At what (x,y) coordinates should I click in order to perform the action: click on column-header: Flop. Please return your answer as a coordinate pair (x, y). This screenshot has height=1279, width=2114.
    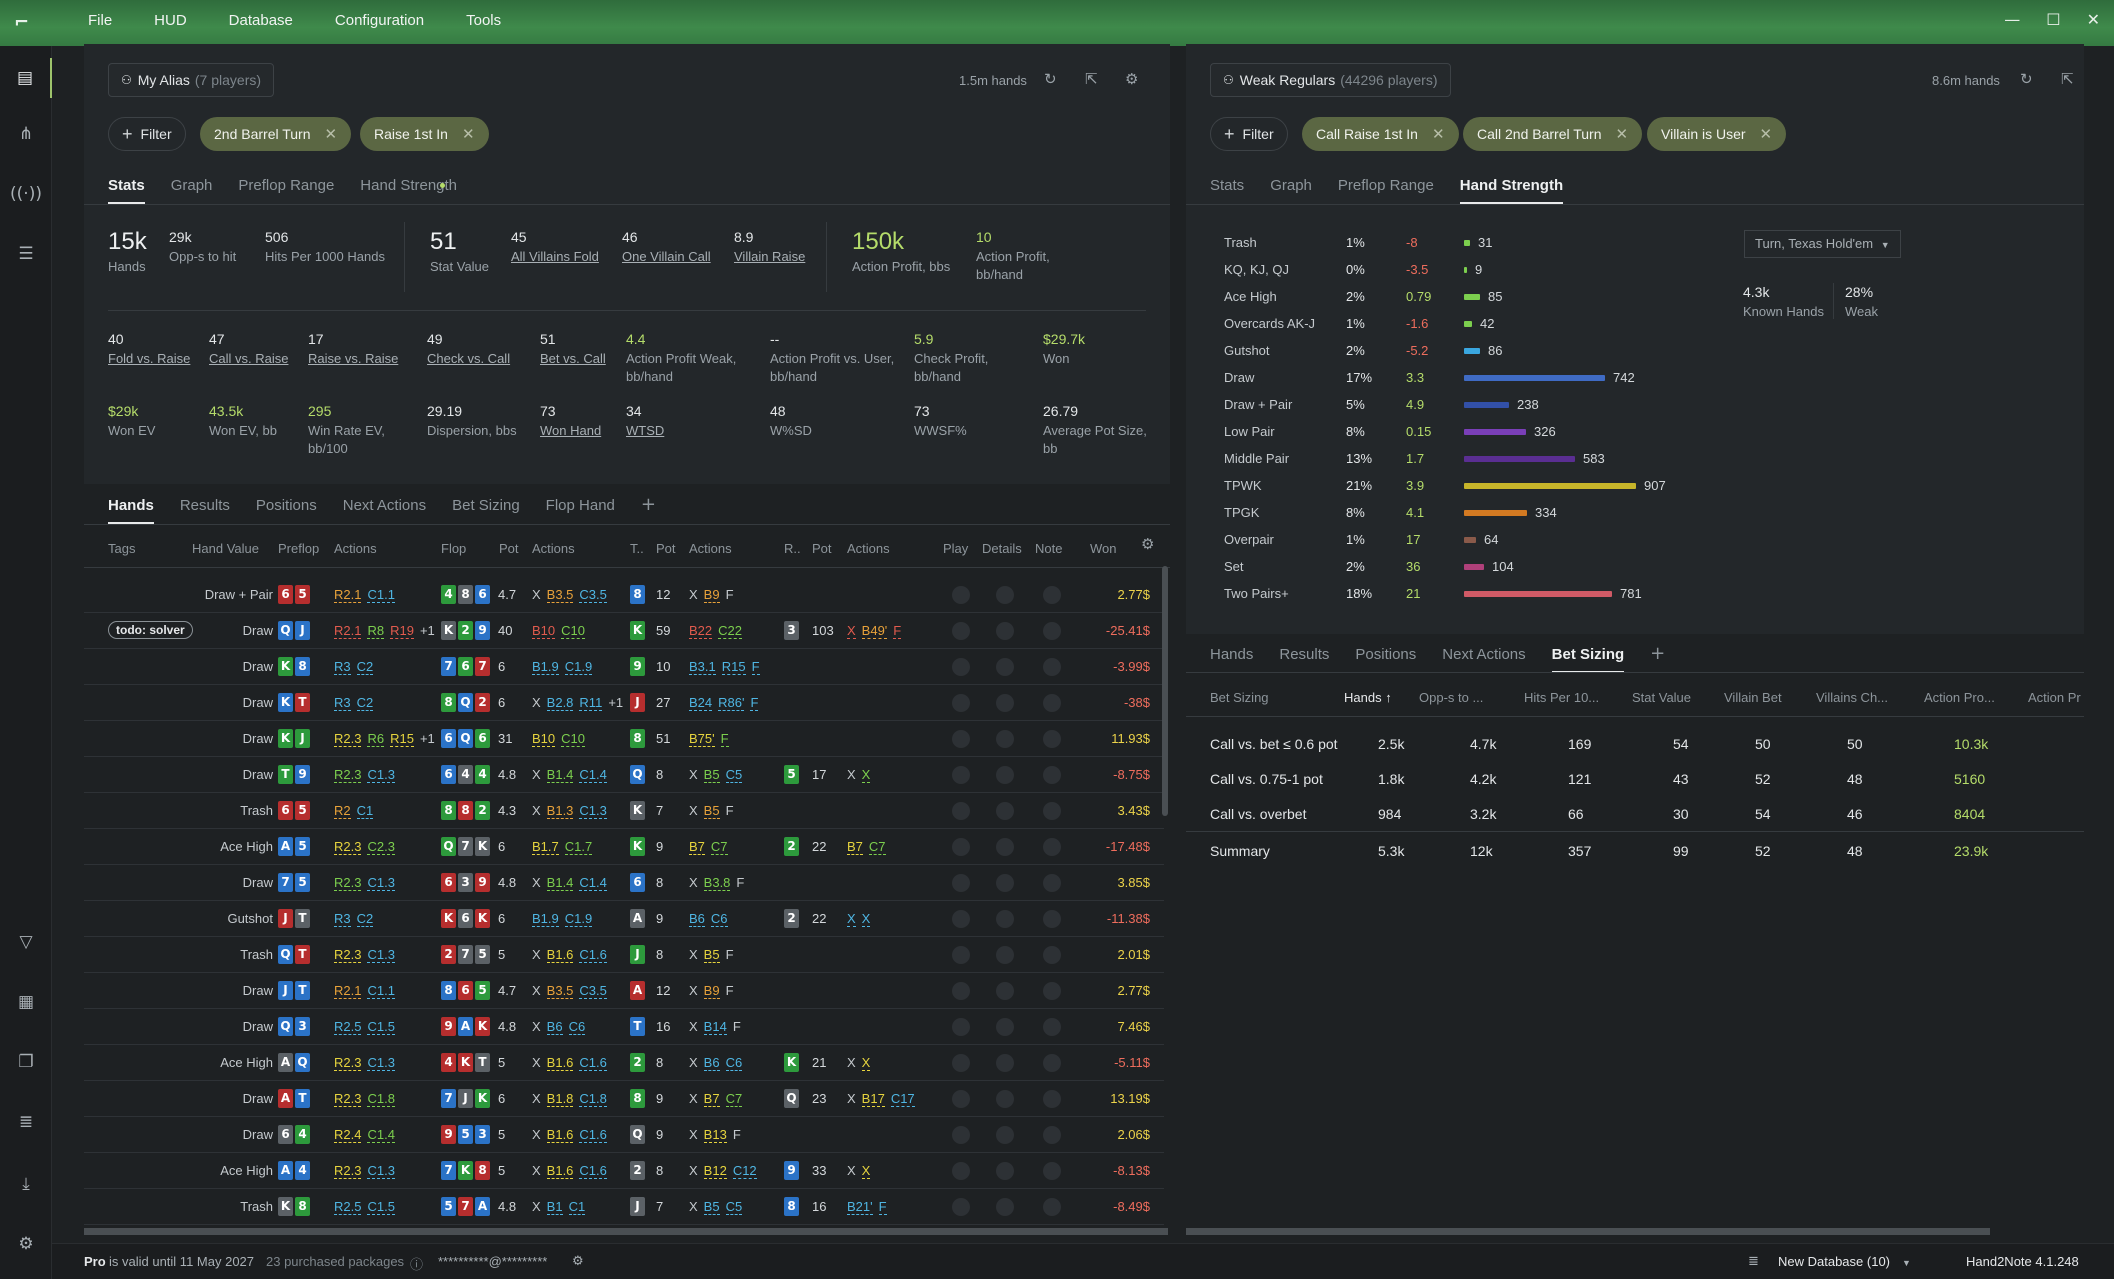
    Looking at the image, I should click on (454, 548).